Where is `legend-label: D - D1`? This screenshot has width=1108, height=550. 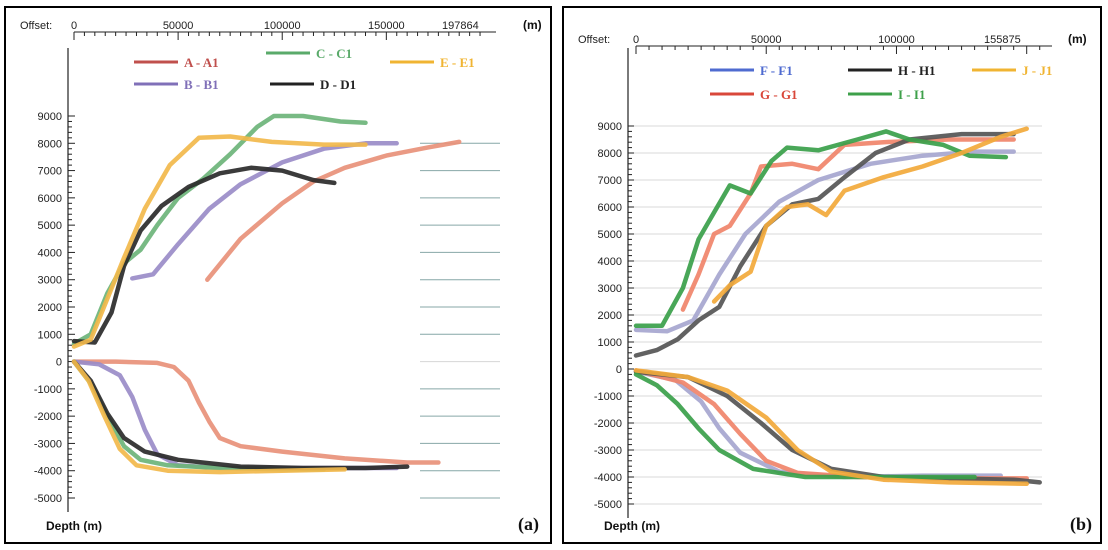 legend-label: D - D1 is located at coordinates (338, 84).